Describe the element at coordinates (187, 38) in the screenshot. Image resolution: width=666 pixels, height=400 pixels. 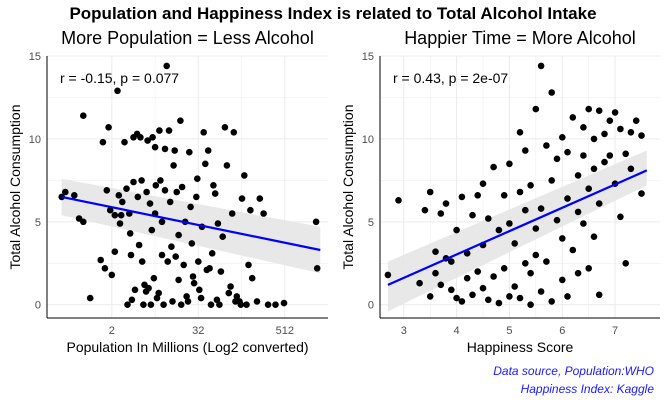
I see `panel-title: More Population = Less Alcohol` at that location.